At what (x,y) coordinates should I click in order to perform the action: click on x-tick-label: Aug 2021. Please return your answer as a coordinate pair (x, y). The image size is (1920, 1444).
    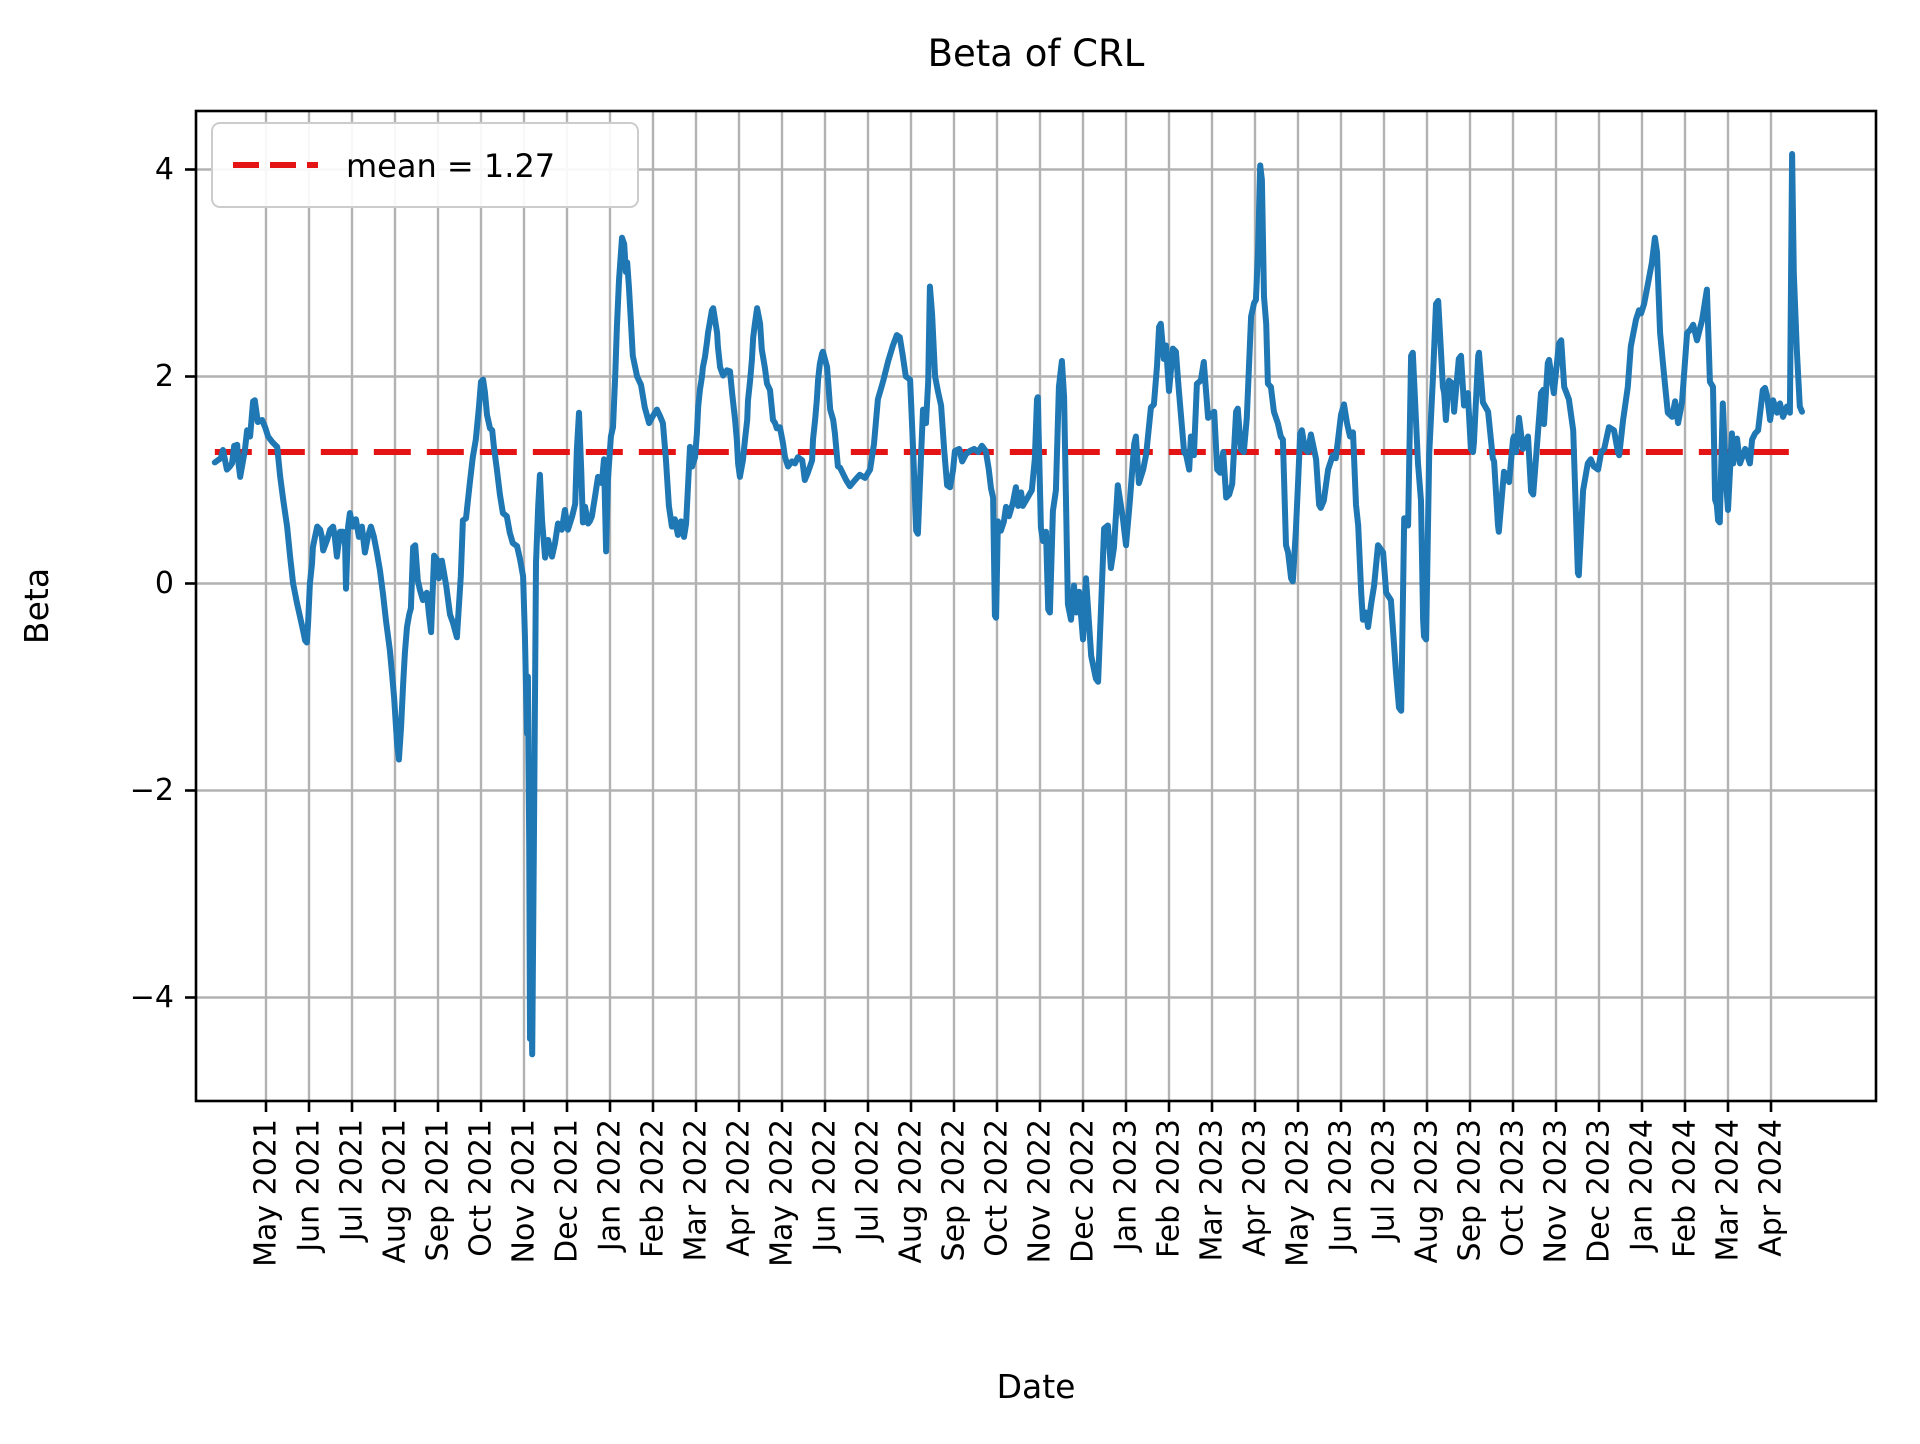
    Looking at the image, I should click on (395, 1191).